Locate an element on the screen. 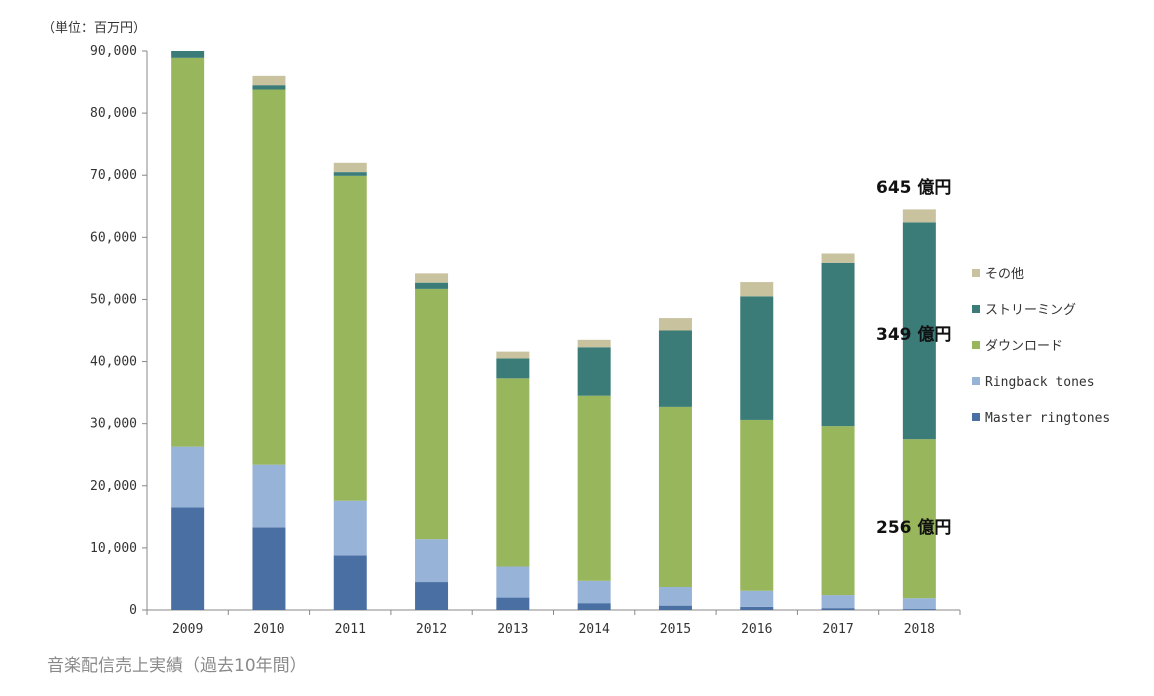 This screenshot has width=1154, height=696. x-tick-label: 2014 is located at coordinates (593, 629).